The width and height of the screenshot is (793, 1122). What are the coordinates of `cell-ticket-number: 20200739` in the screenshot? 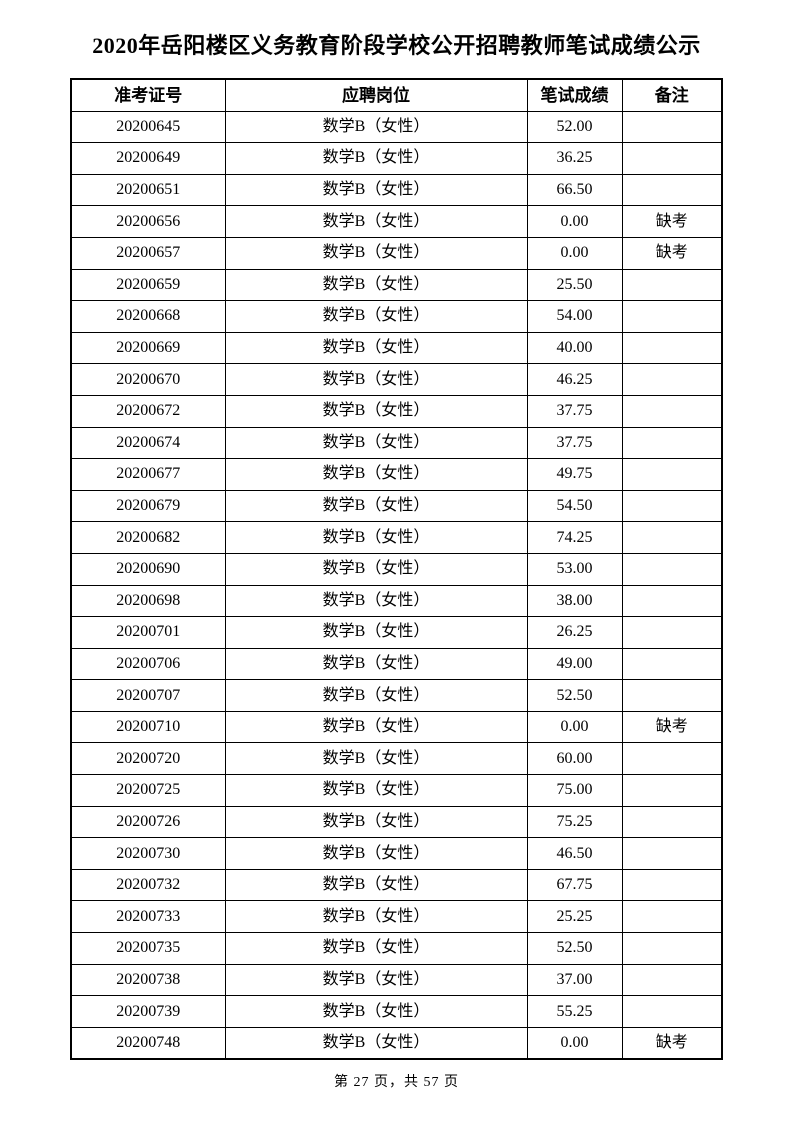 It's located at (148, 1011).